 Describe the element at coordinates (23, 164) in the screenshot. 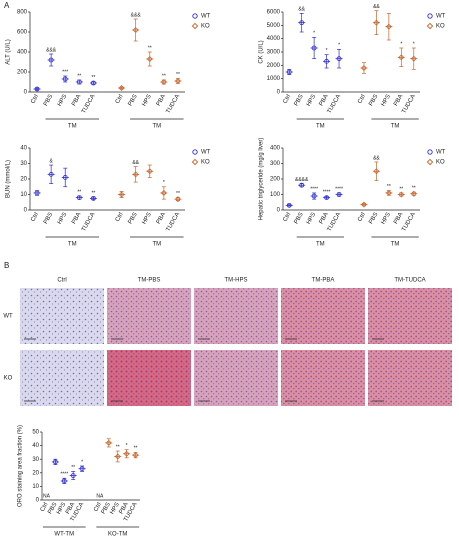

I see `y-tick-label: 30` at that location.